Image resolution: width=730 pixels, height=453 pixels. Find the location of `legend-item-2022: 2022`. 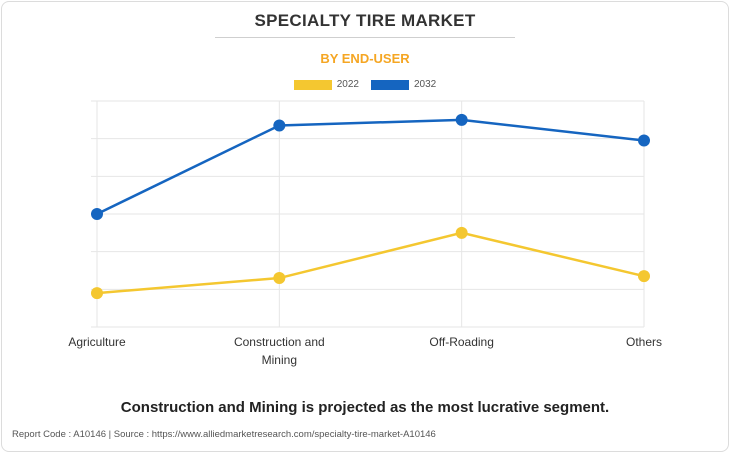

legend-item-2022: 2022 is located at coordinates (326, 84).